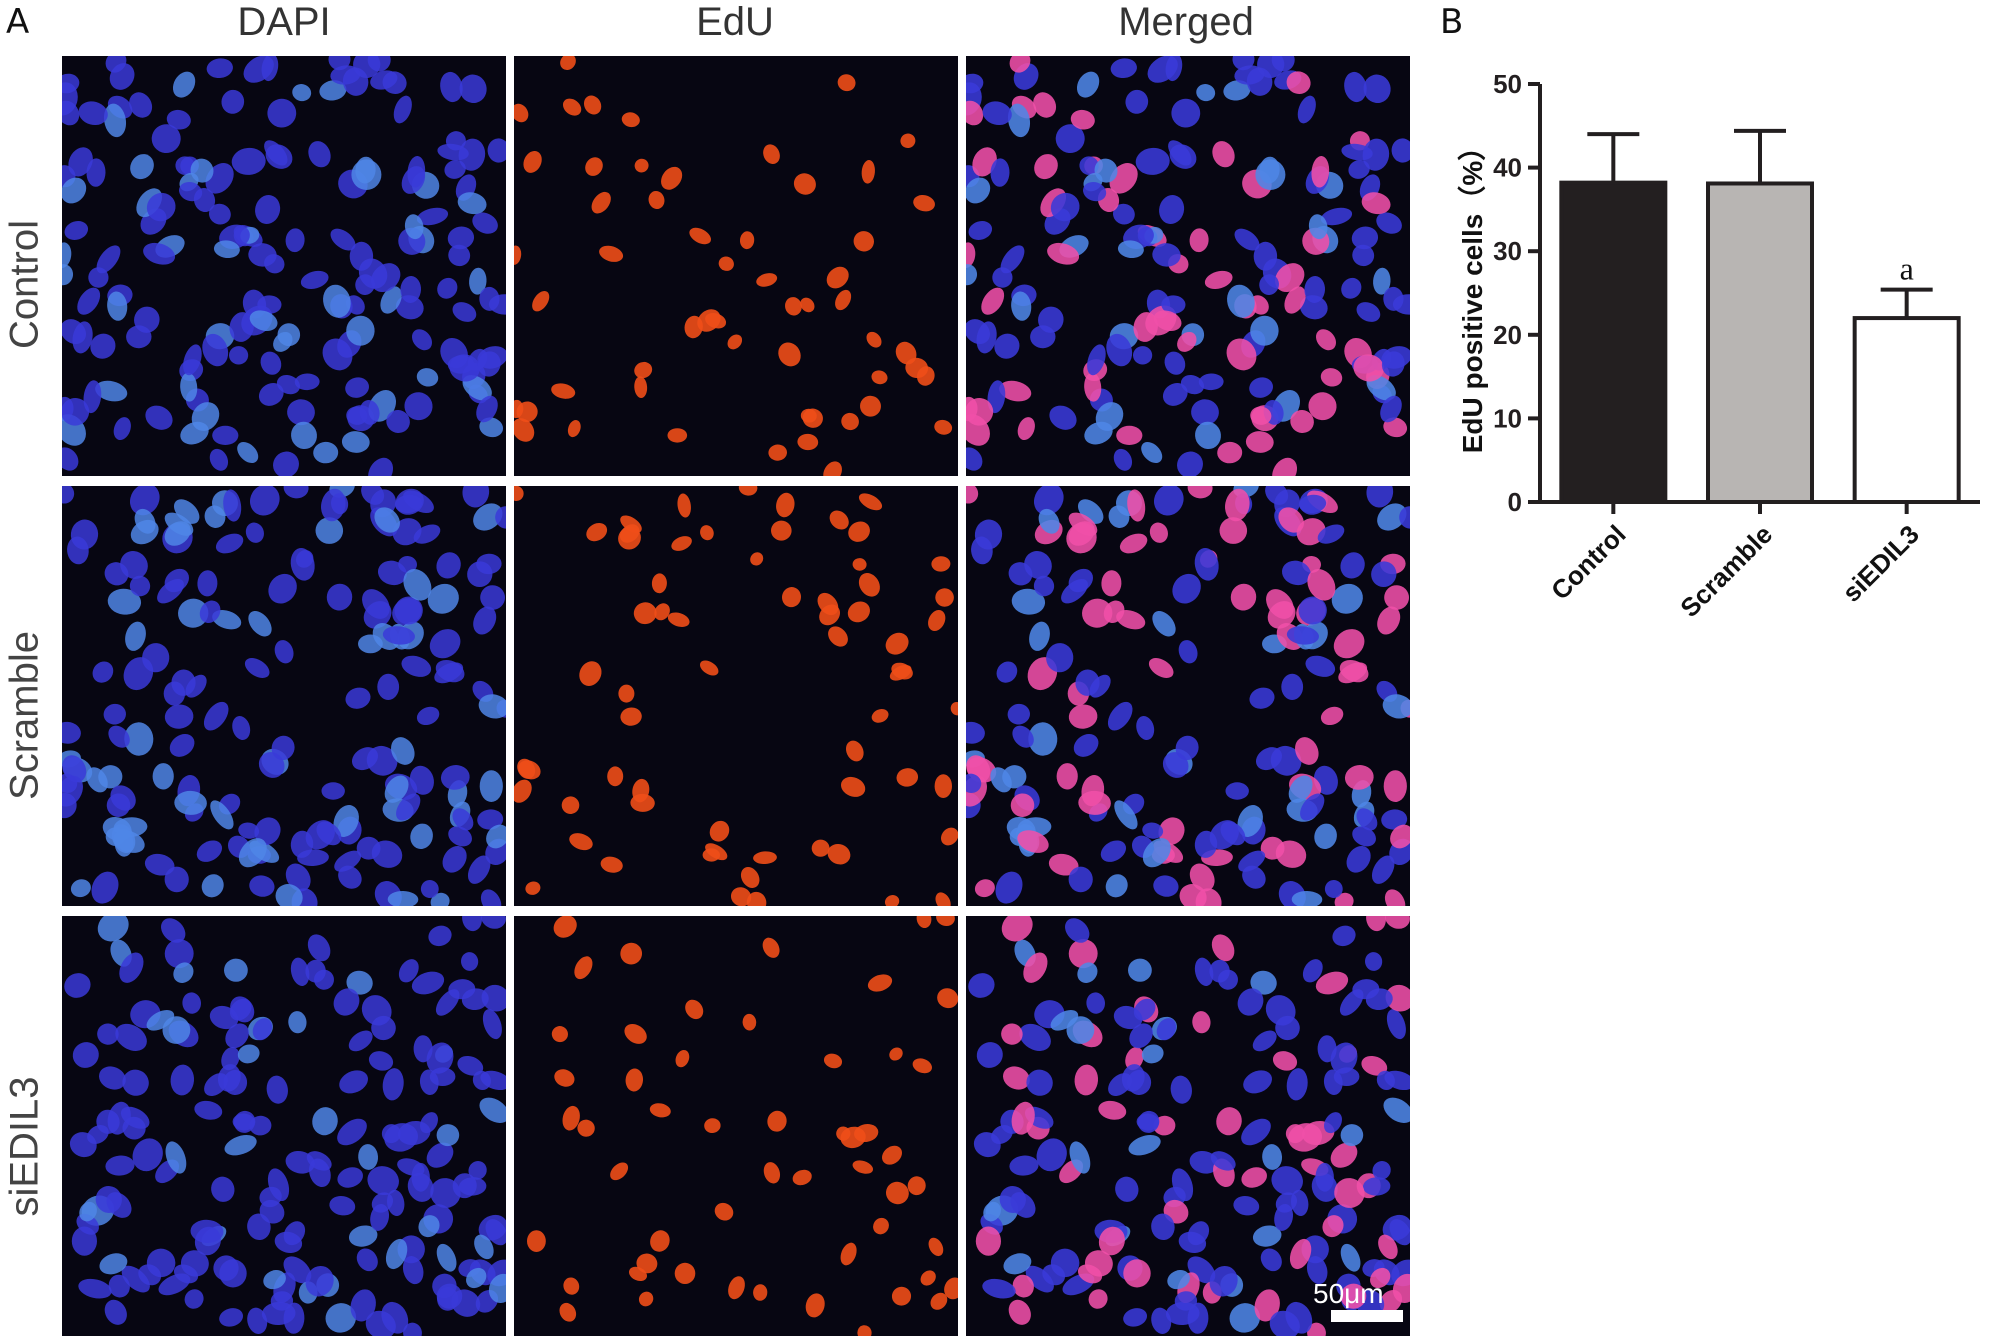  What do you see at coordinates (284, 1126) in the screenshot?
I see `micrograph-siedil3-dapi` at bounding box center [284, 1126].